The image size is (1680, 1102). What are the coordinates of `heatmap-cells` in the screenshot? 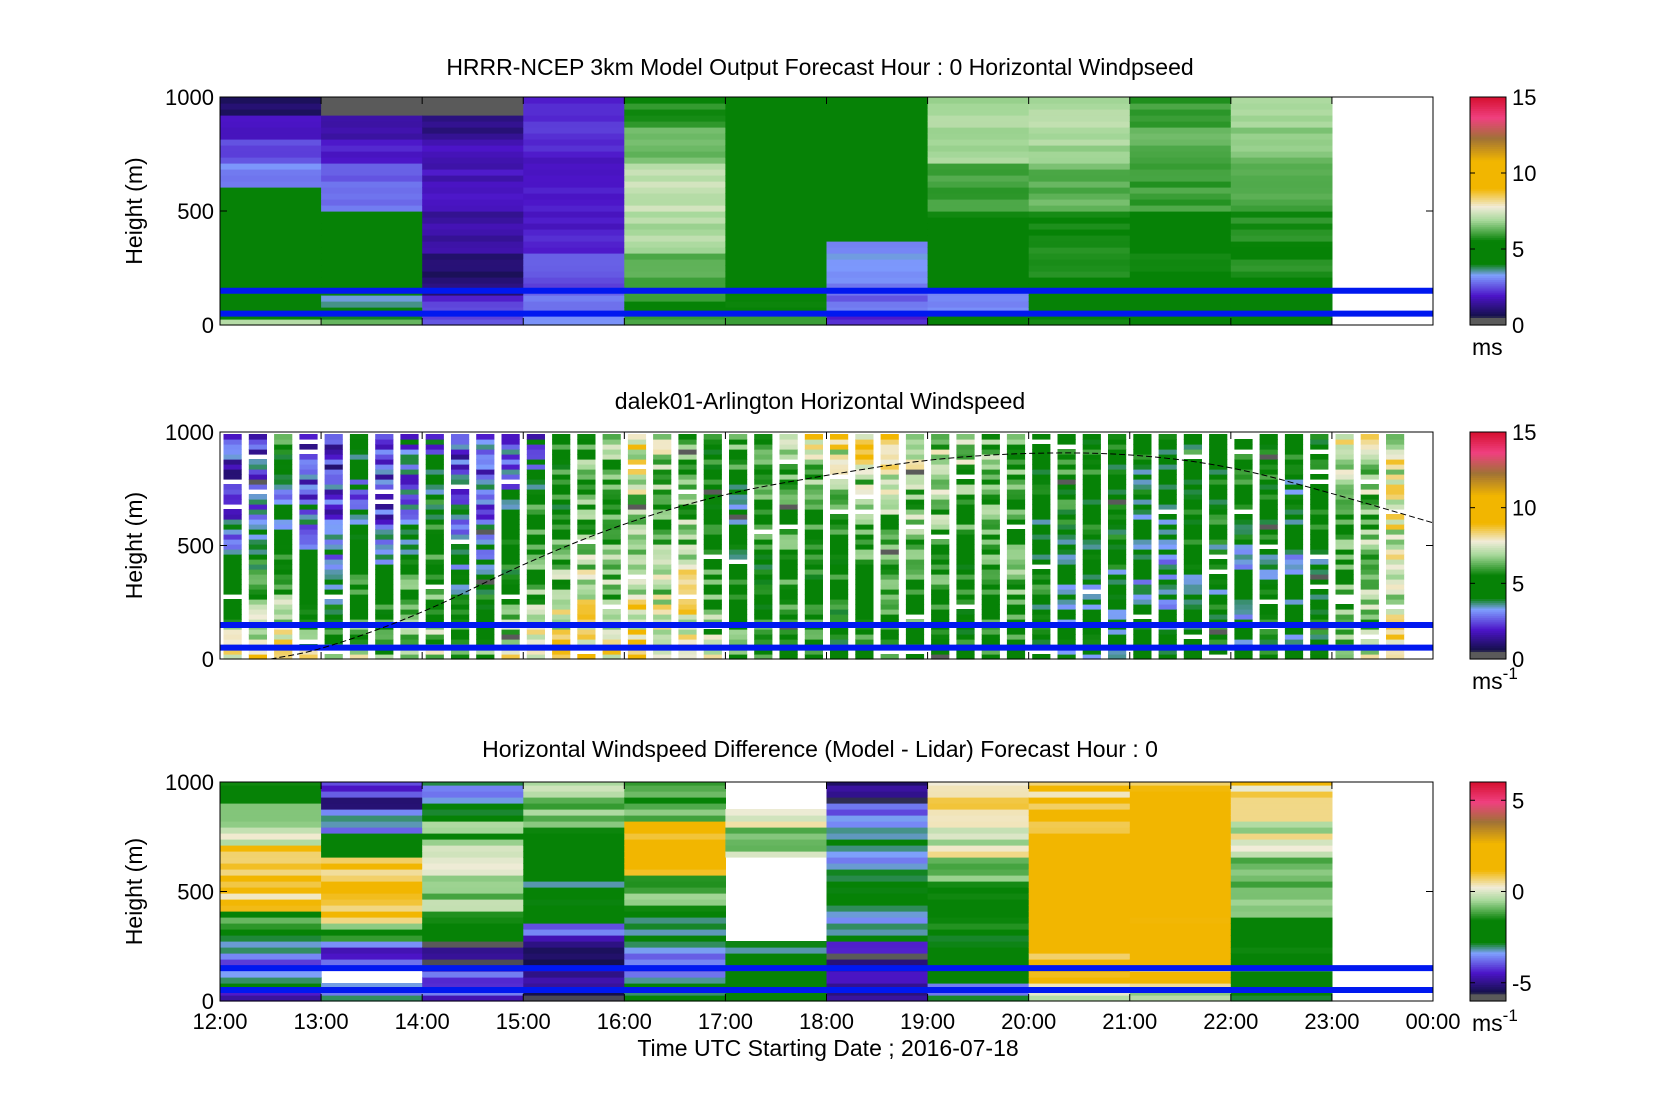 It's located at (826, 546).